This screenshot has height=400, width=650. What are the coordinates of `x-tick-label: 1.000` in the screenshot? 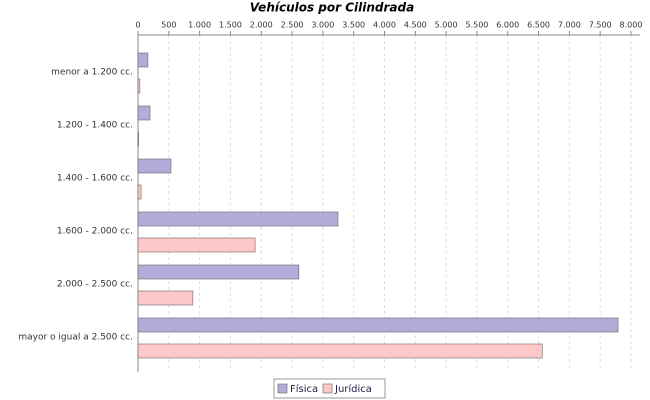 It's located at (199, 25).